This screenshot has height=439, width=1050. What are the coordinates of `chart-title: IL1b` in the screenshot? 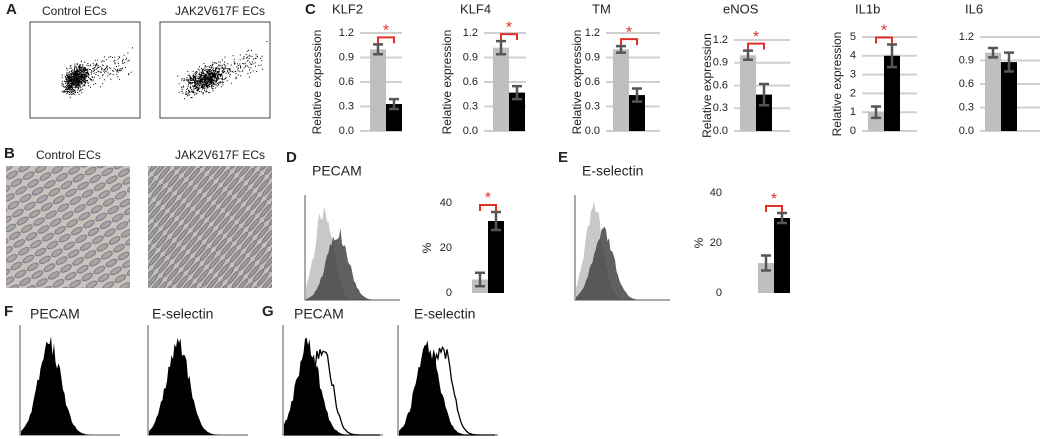 It's located at (867, 8).